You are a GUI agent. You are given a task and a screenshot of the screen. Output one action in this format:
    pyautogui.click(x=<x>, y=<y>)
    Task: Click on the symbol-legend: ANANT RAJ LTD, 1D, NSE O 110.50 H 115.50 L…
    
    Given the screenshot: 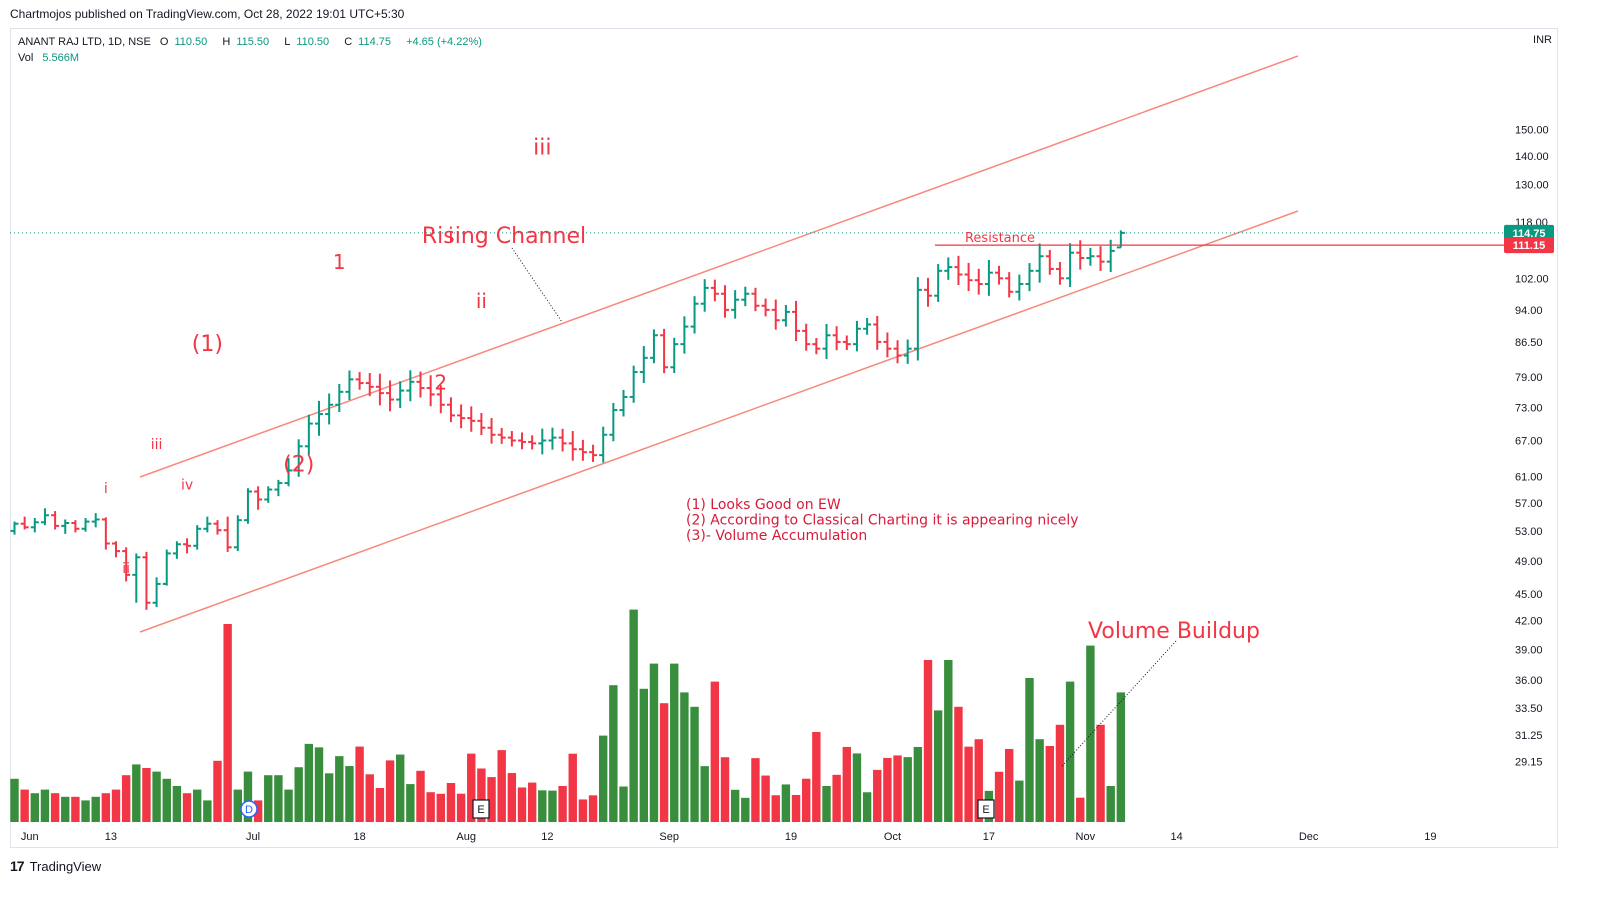 What is the action you would take?
    pyautogui.click(x=253, y=50)
    